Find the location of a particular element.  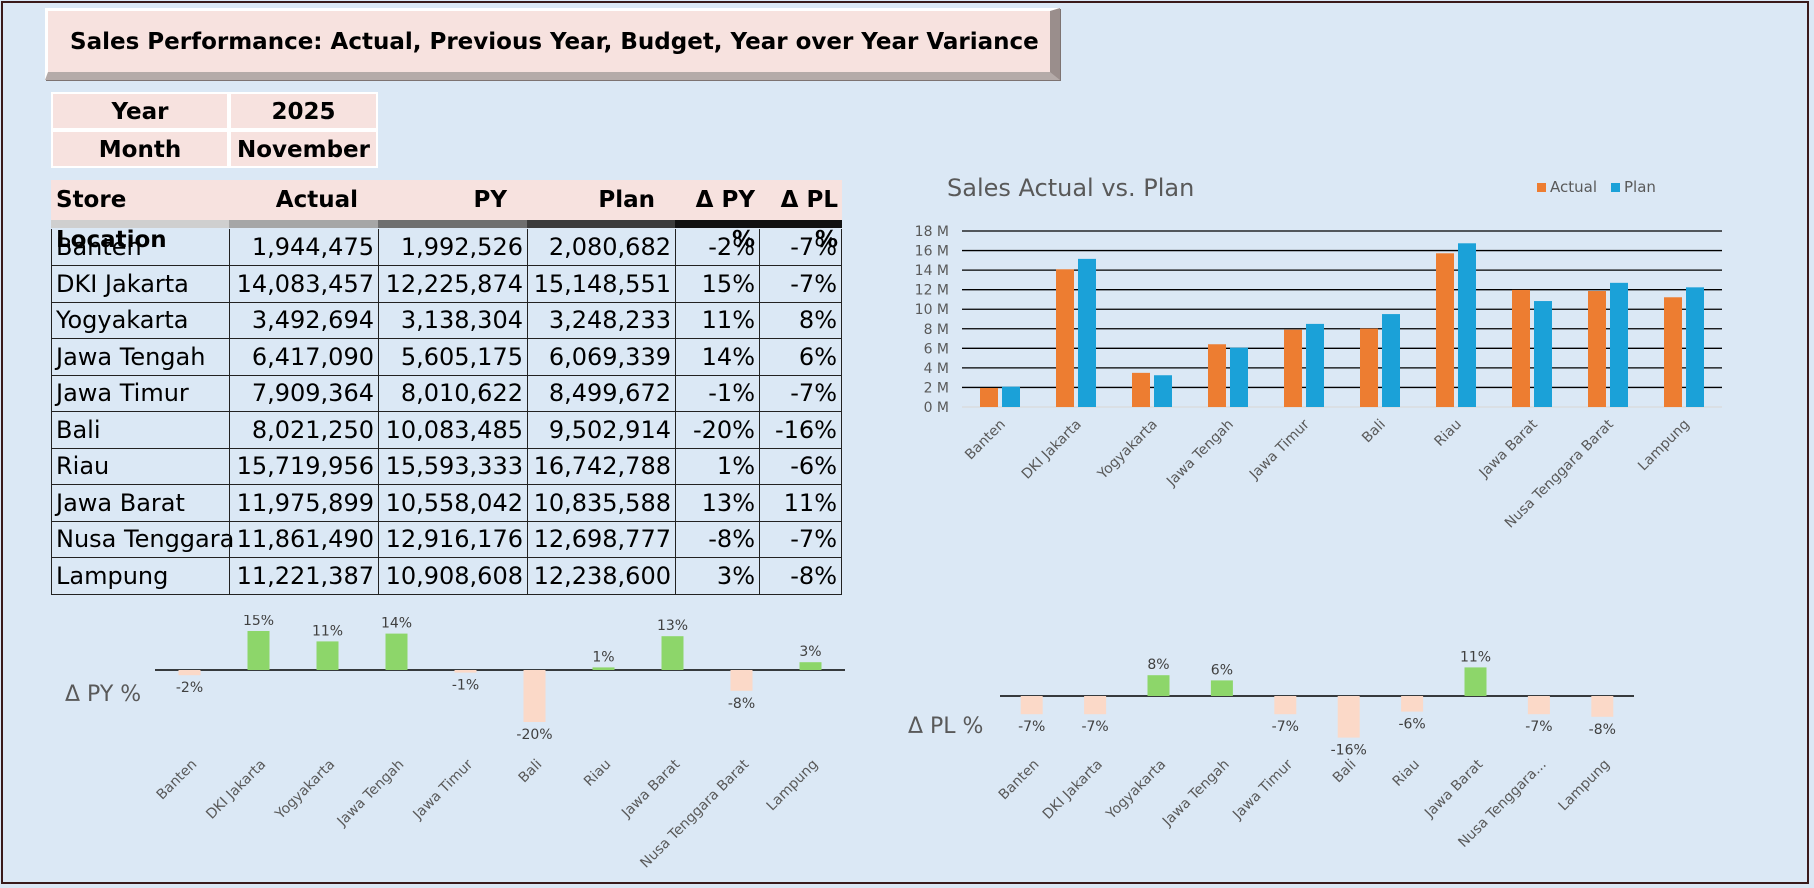

y-tick-label: 0 M is located at coordinates (936, 408).